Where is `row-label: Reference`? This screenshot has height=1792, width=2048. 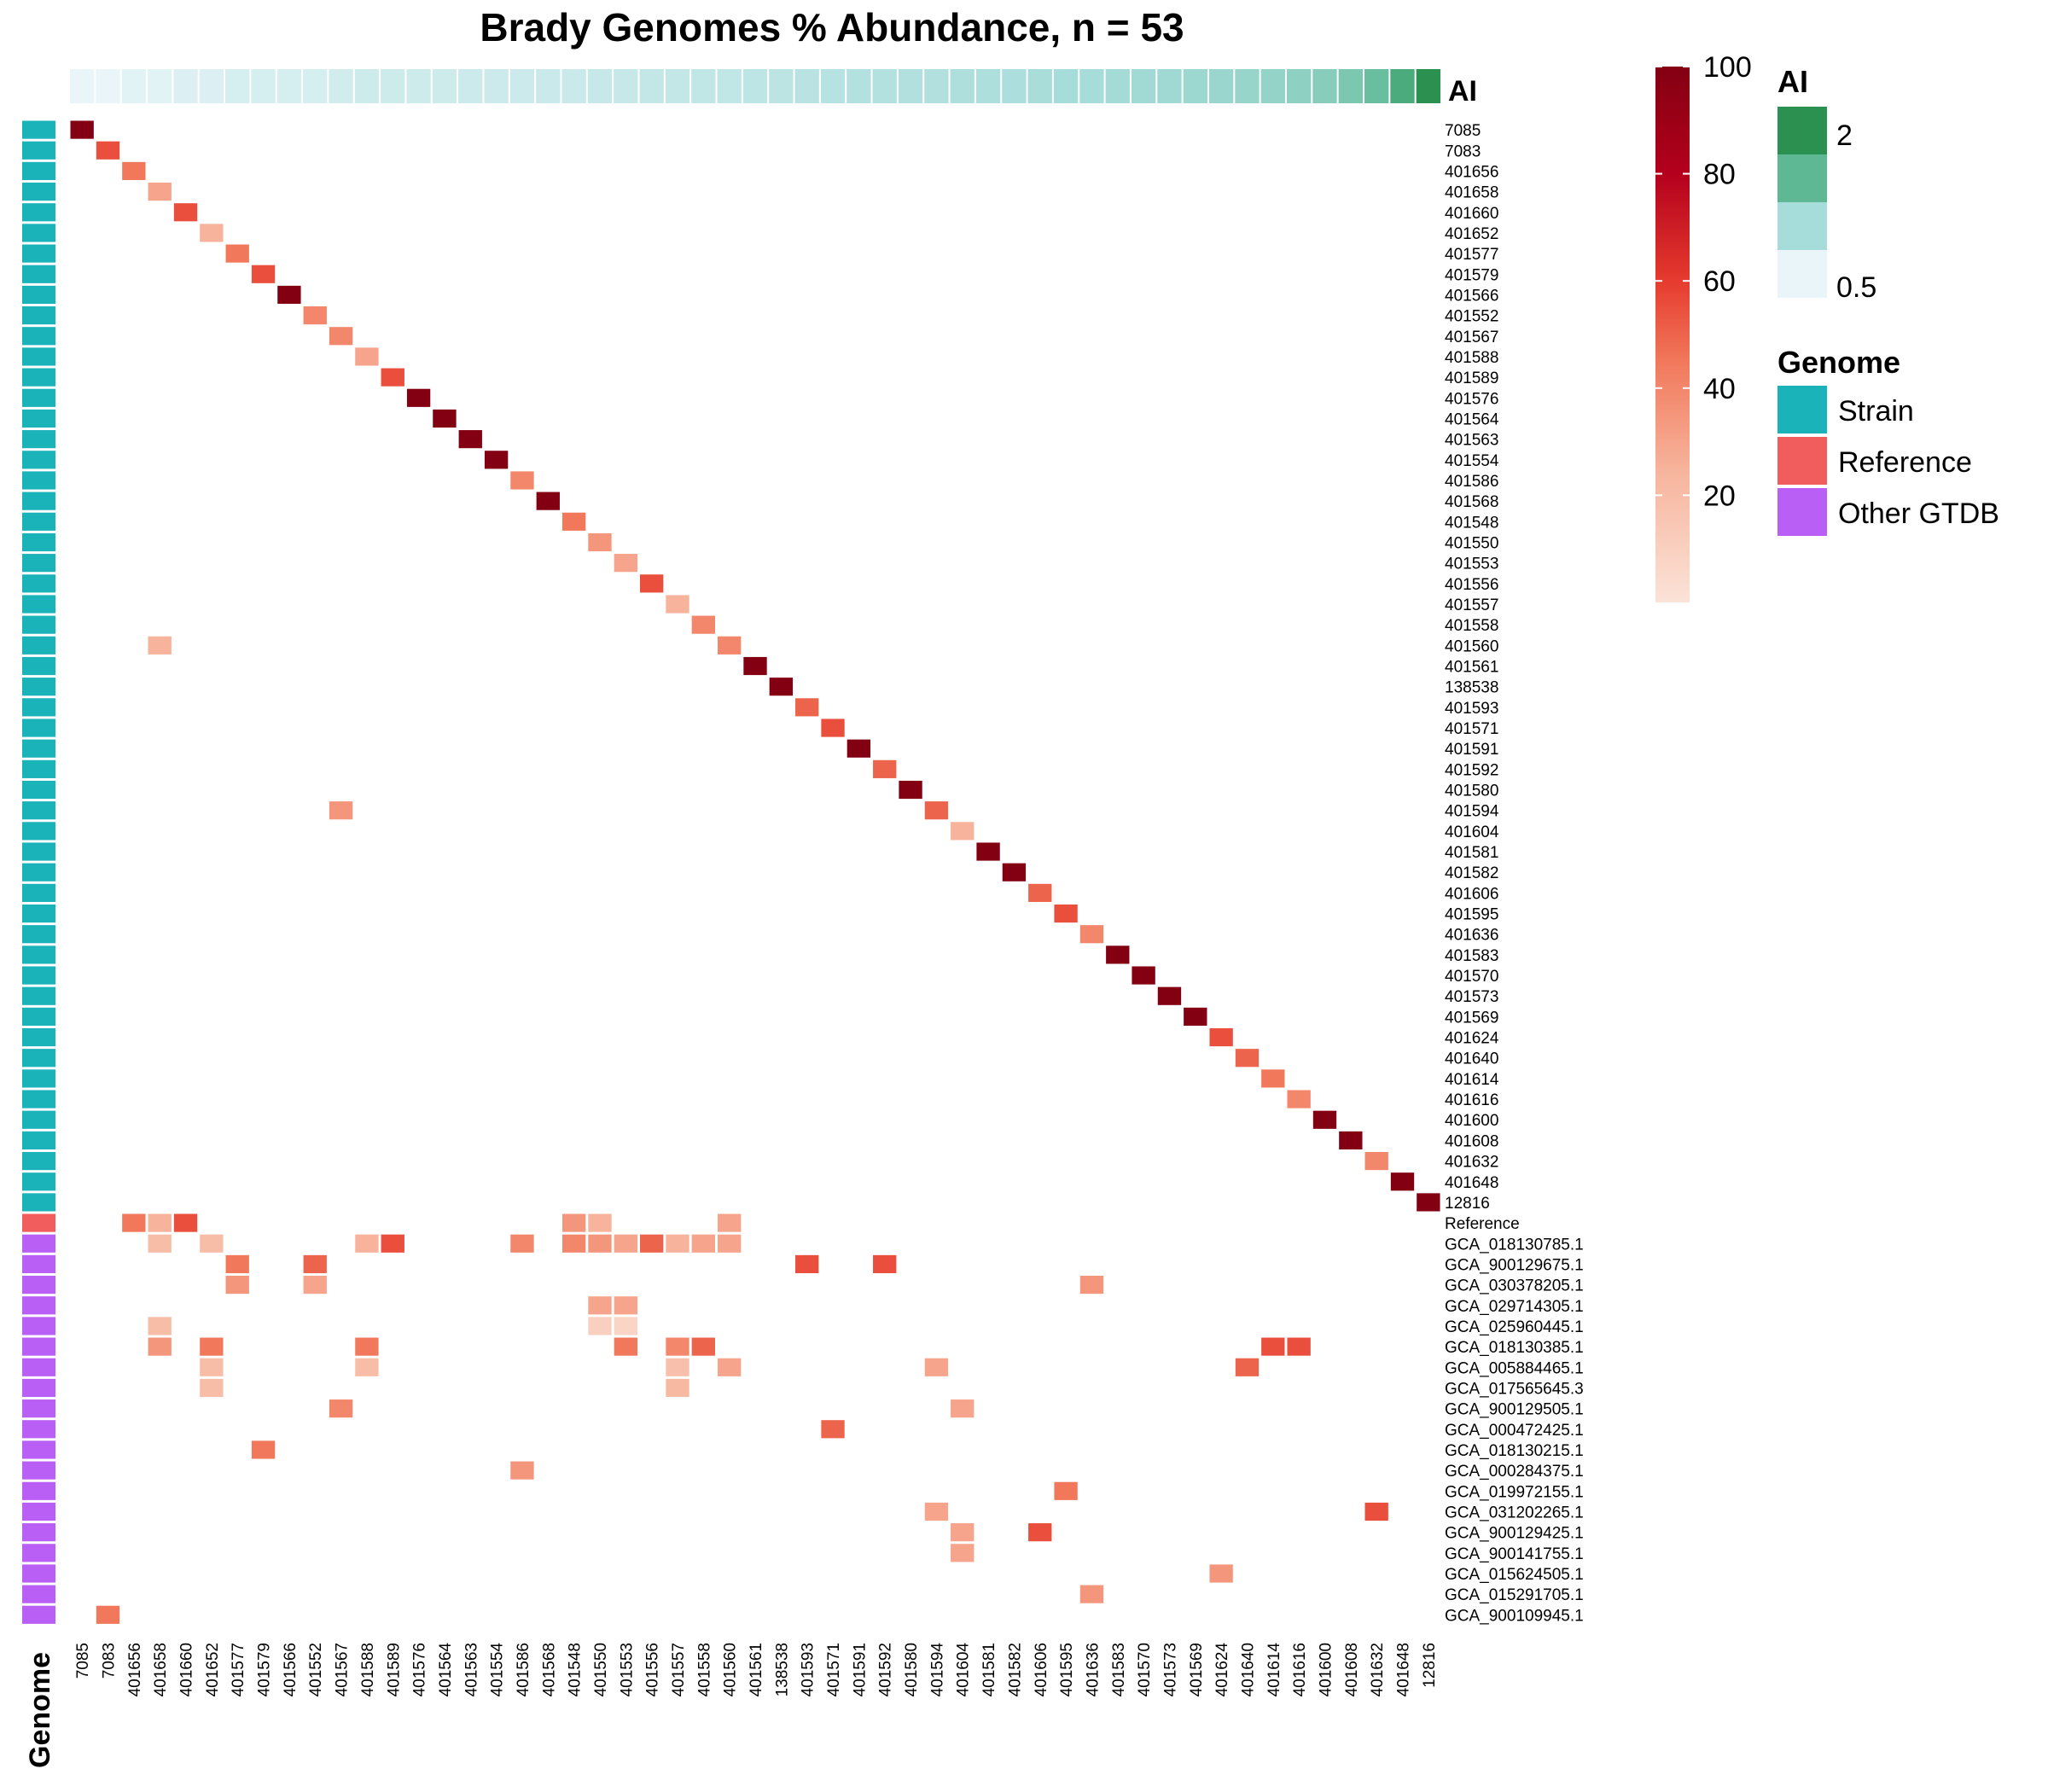
row-label: Reference is located at coordinates (1482, 1224).